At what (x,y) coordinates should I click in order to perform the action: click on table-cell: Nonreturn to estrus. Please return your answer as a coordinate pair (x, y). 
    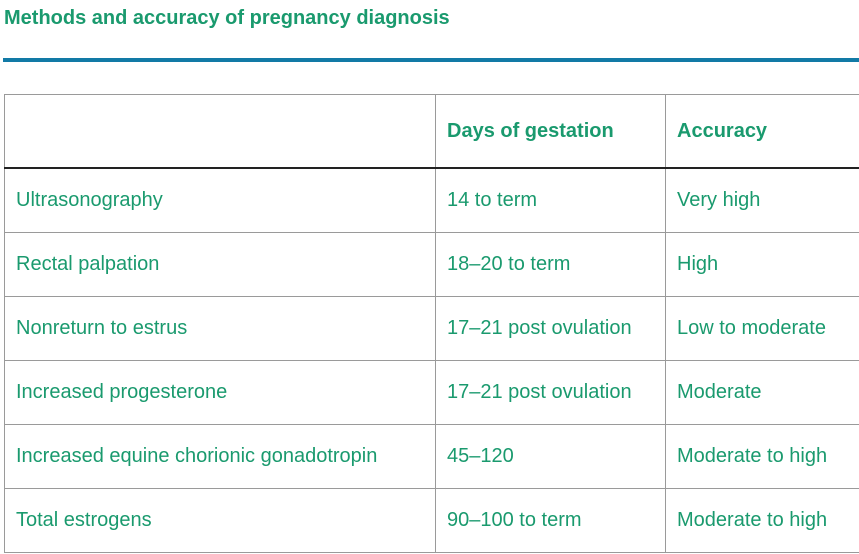
    Looking at the image, I should click on (220, 328).